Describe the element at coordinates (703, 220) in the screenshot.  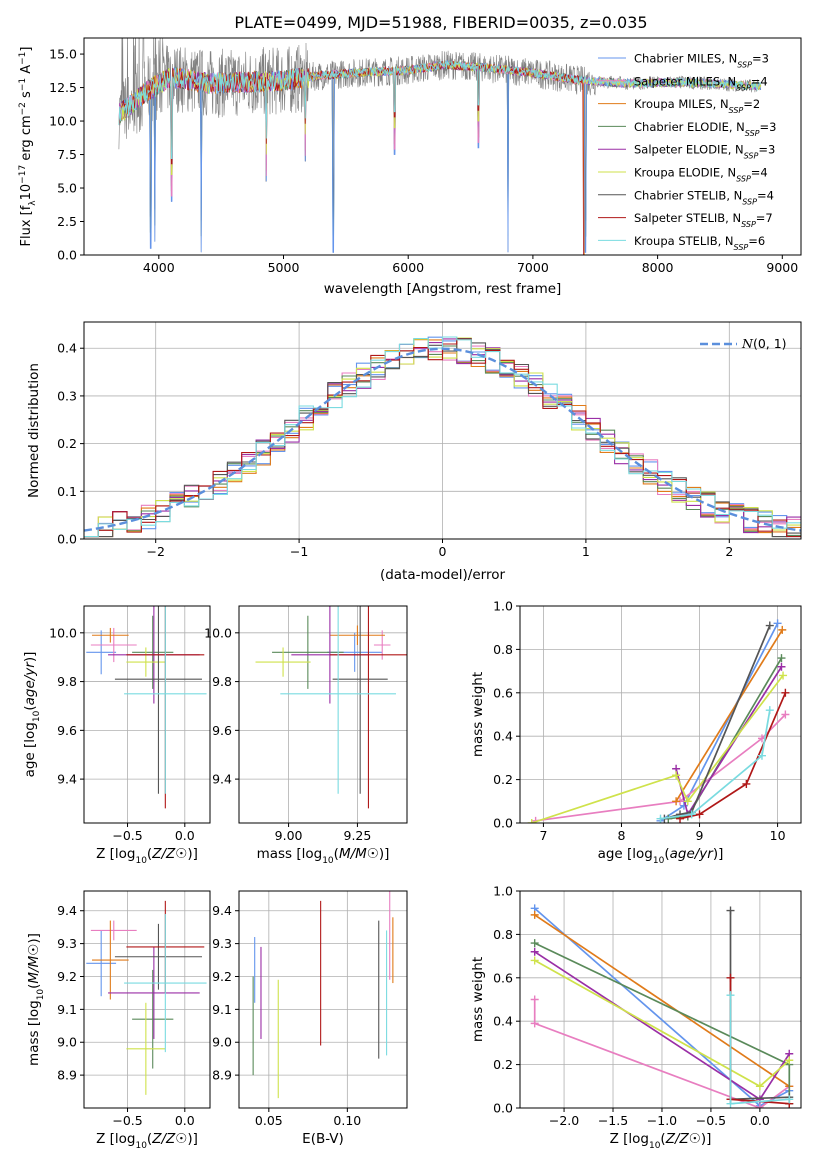
I see `legend-entry: Salpeter STELIB, NSSP=7` at that location.